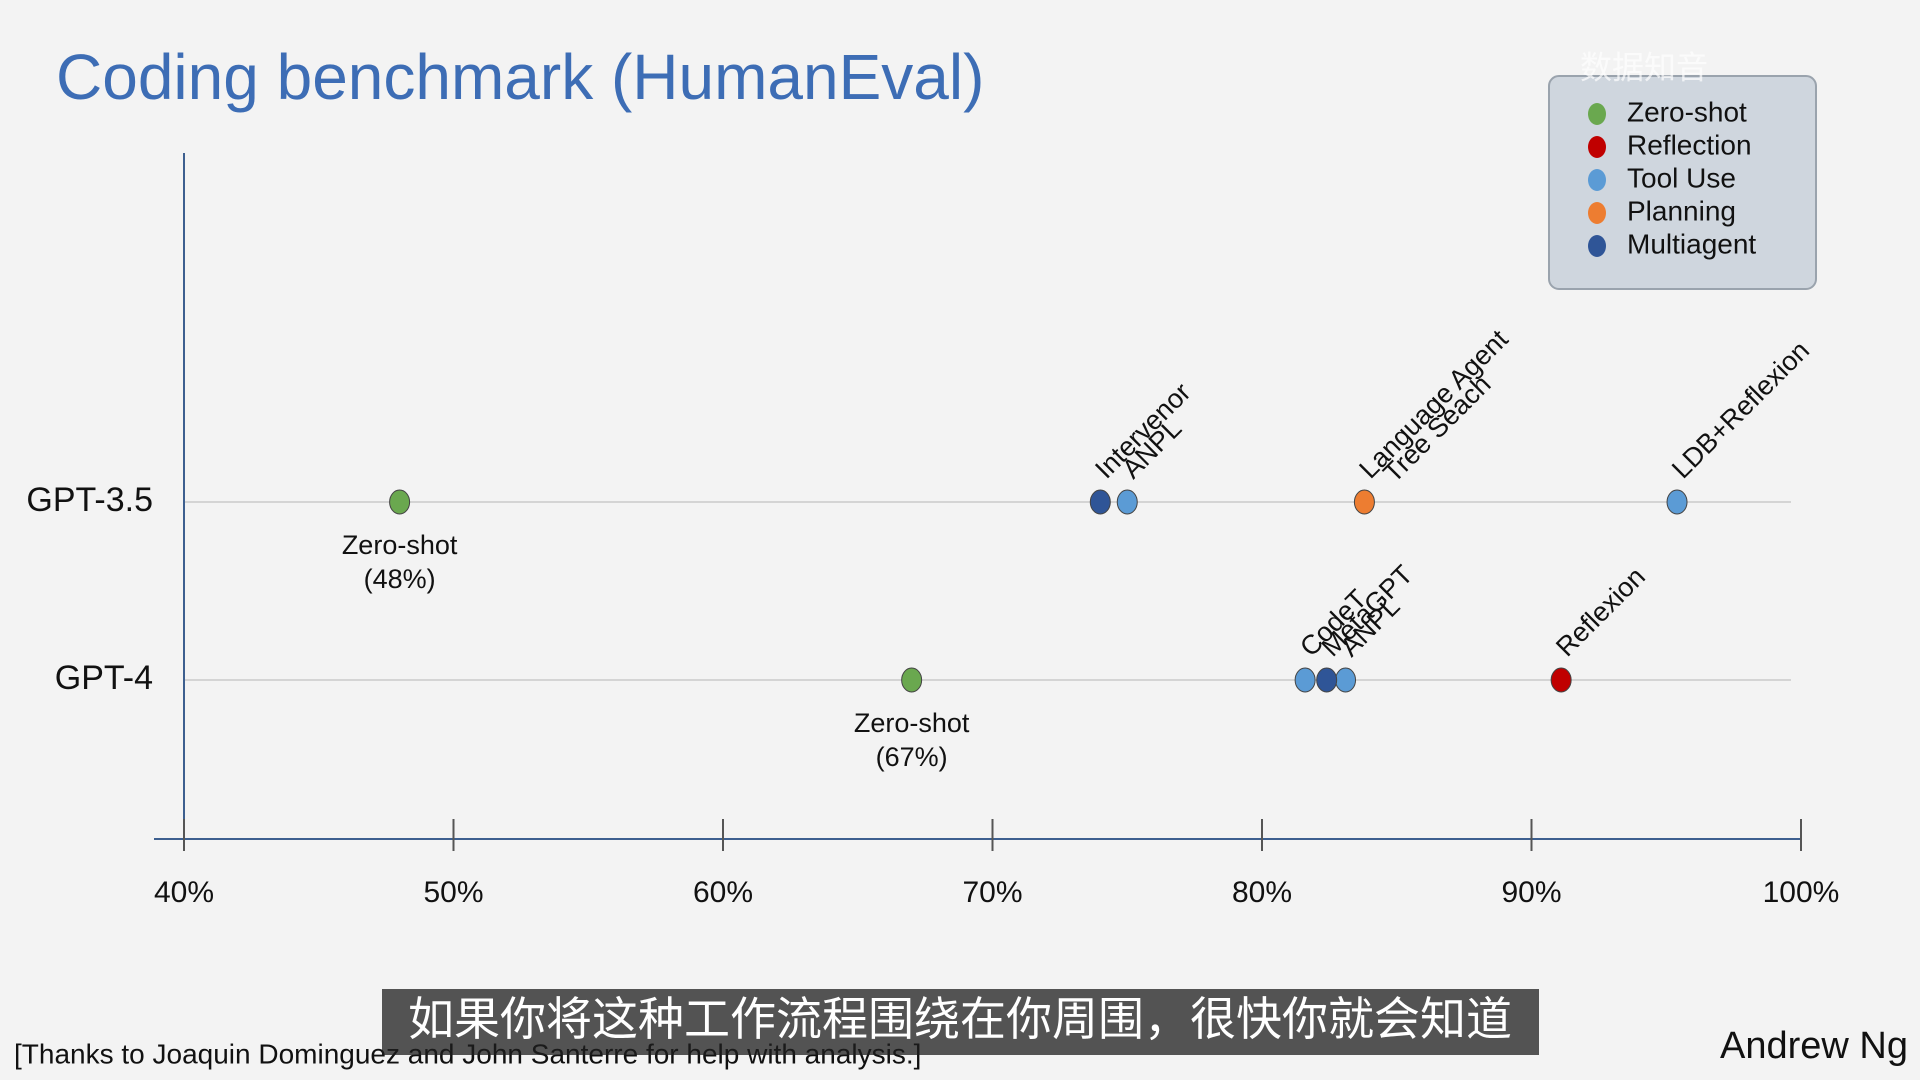 This screenshot has width=1920, height=1080. I want to click on legend-label: Planning, so click(1681, 210).